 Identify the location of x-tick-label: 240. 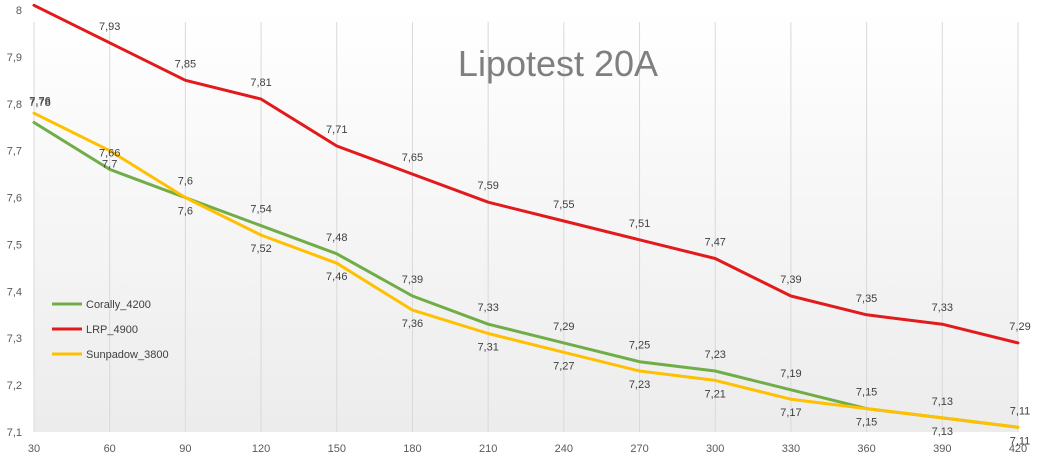
(564, 449).